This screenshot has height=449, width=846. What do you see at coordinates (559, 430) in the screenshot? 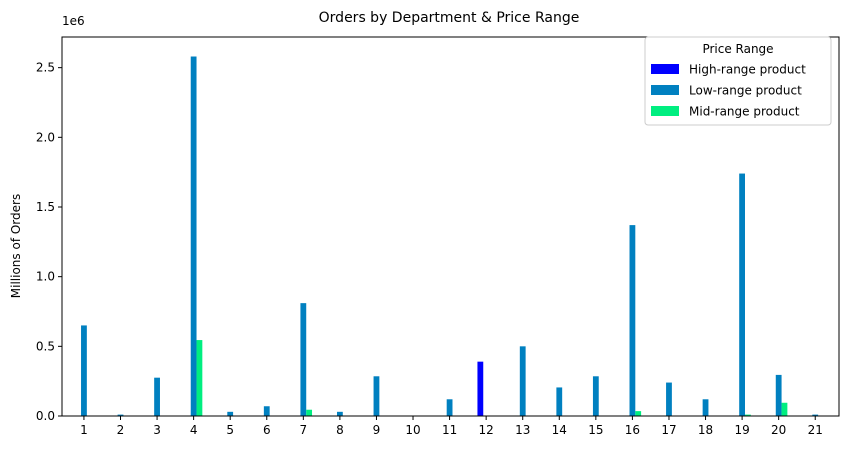
I see `x-tick-label: 14` at bounding box center [559, 430].